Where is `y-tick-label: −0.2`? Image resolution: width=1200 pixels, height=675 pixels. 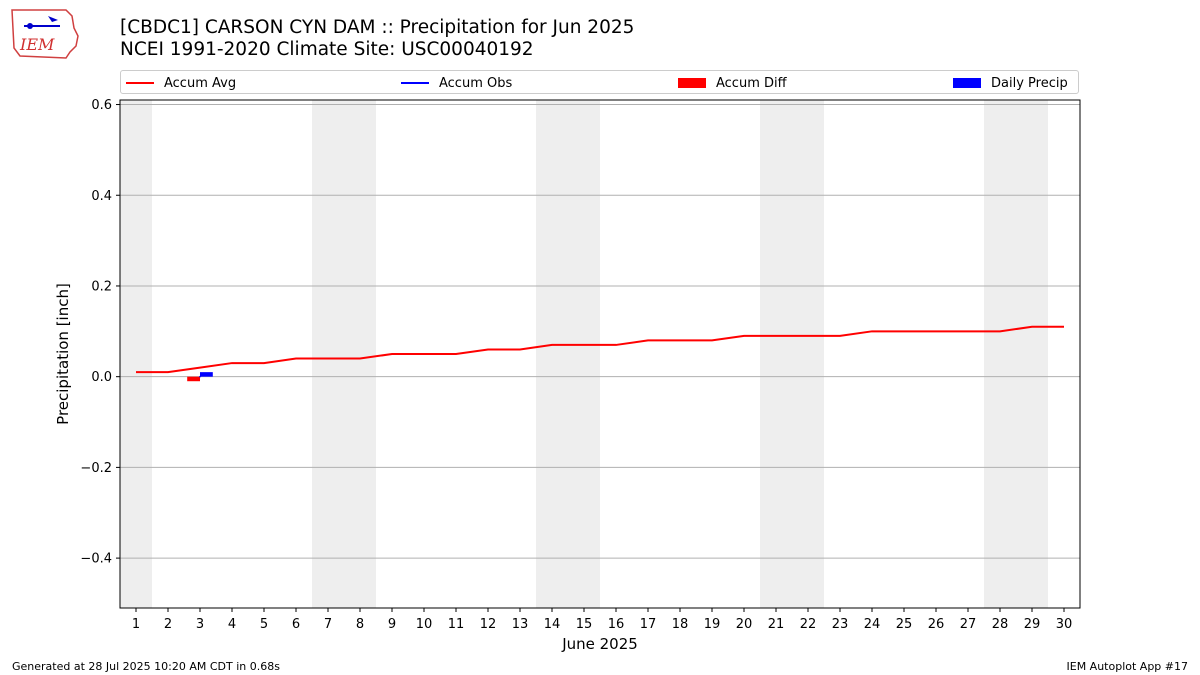 y-tick-label: −0.2 is located at coordinates (96, 468).